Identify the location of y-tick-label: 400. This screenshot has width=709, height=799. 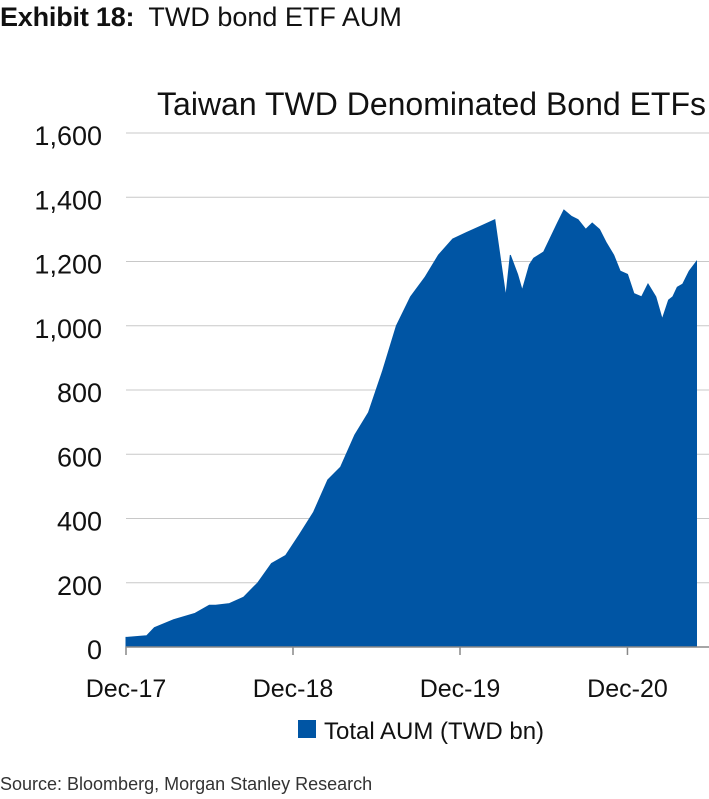
(79, 522).